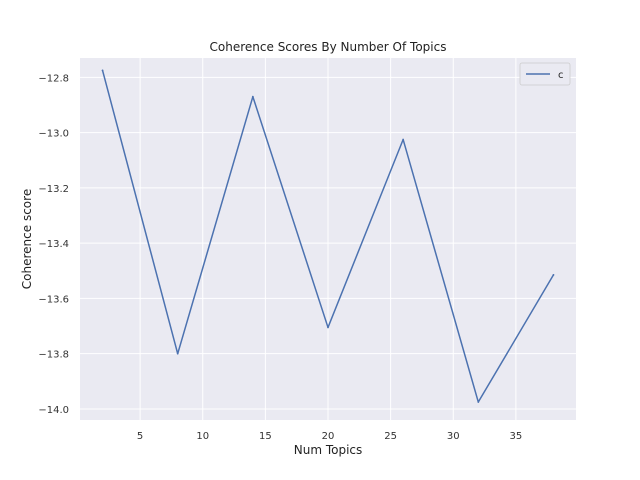 This screenshot has height=480, width=640. Describe the element at coordinates (53, 410) in the screenshot. I see `y-tick-label: −14.0` at that location.